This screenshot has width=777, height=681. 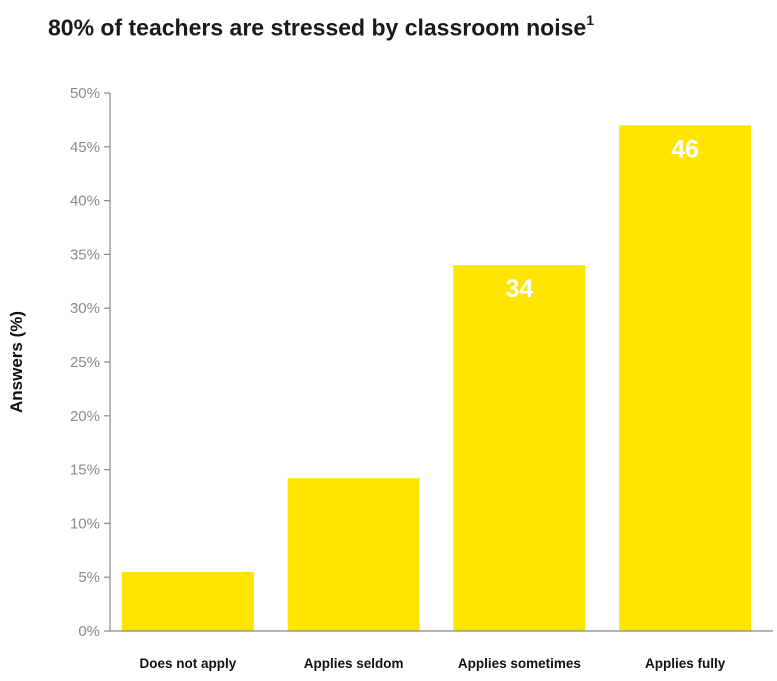 What do you see at coordinates (590, 20) in the screenshot?
I see `title-footnote-marker: 1` at bounding box center [590, 20].